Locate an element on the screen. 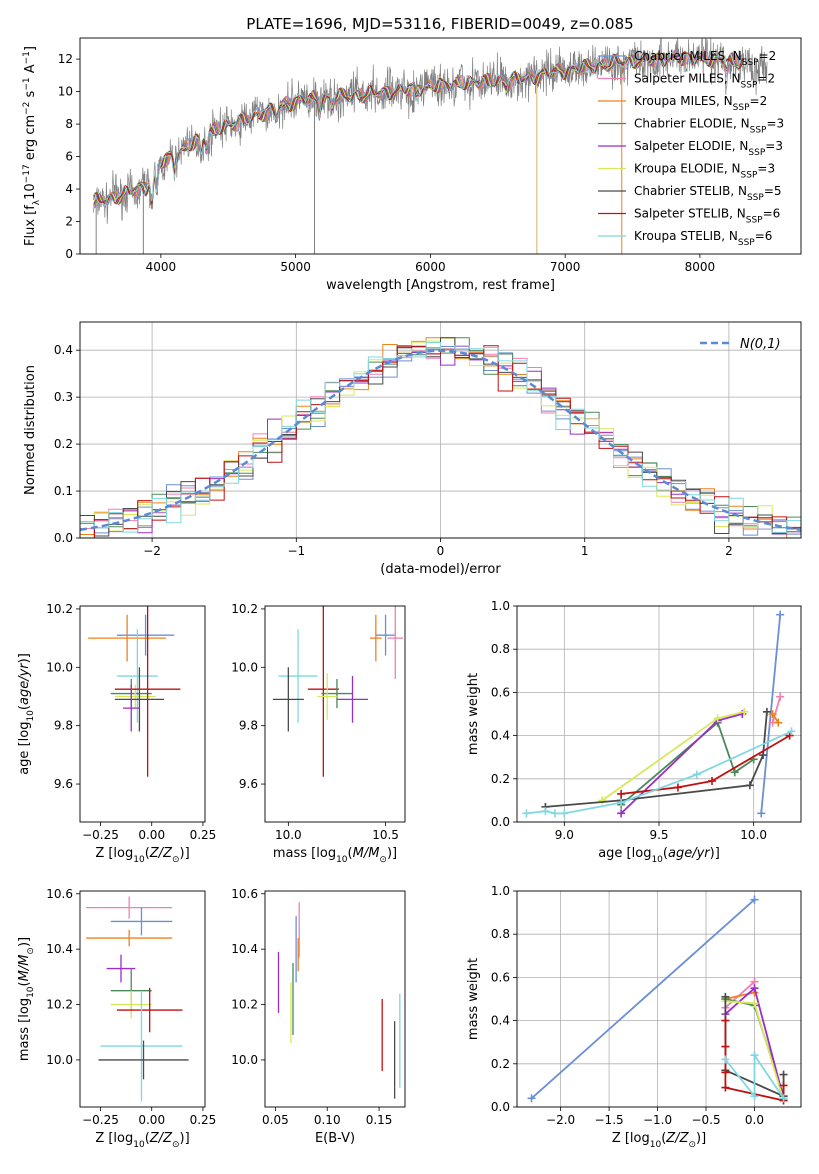 The height and width of the screenshot is (1174, 819). x-tick-label: 0.25 is located at coordinates (203, 1120).